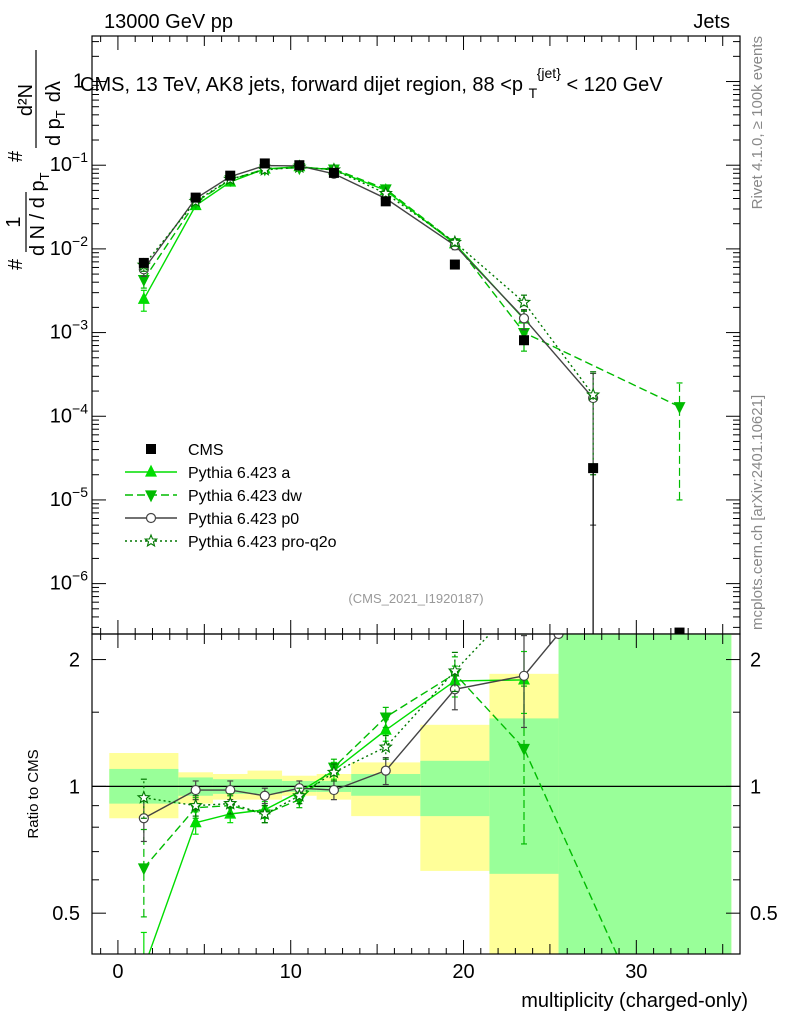 The height and width of the screenshot is (1024, 786). What do you see at coordinates (533, 93) in the screenshot?
I see `title-sub: T` at bounding box center [533, 93].